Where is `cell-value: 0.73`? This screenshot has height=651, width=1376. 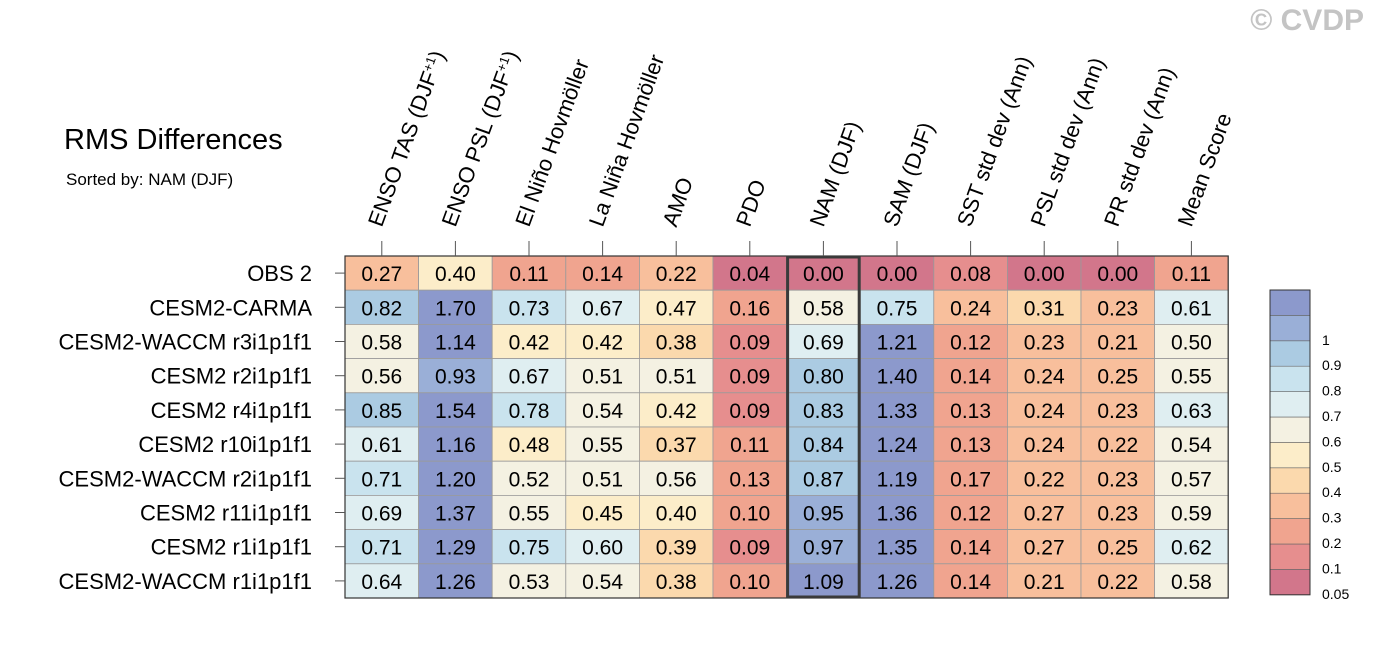 cell-value: 0.73 is located at coordinates (529, 308).